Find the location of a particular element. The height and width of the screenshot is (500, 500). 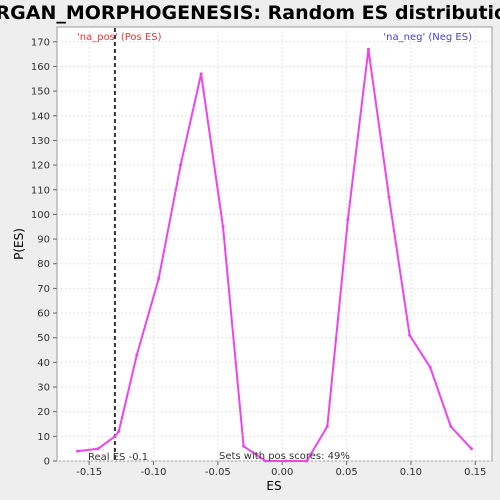

y-tick-label: 40 is located at coordinates (43, 363).